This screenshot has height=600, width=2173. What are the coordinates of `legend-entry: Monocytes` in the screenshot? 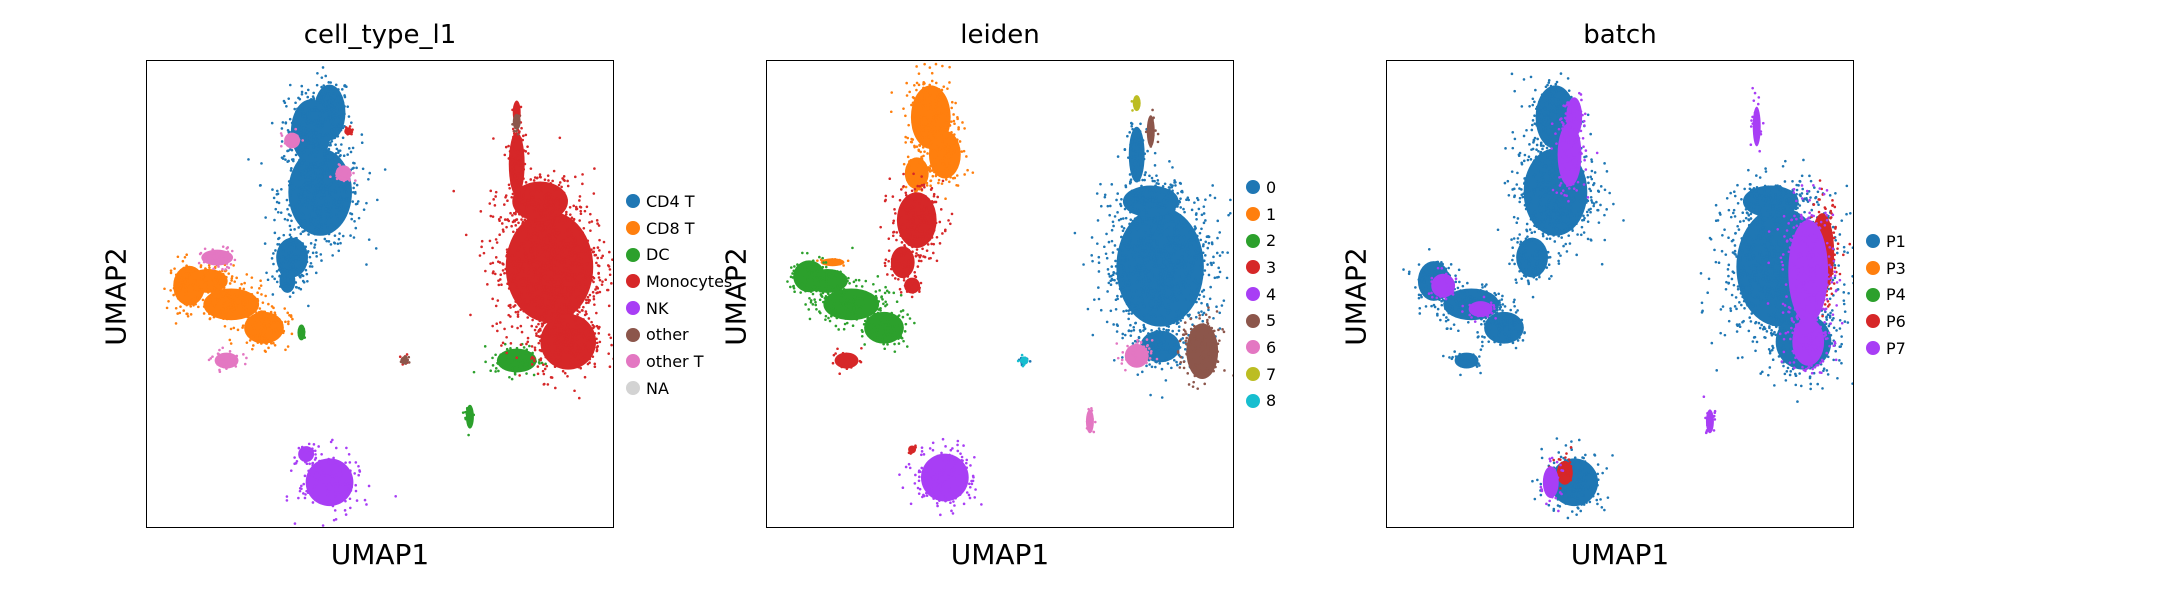 It's located at (679, 281).